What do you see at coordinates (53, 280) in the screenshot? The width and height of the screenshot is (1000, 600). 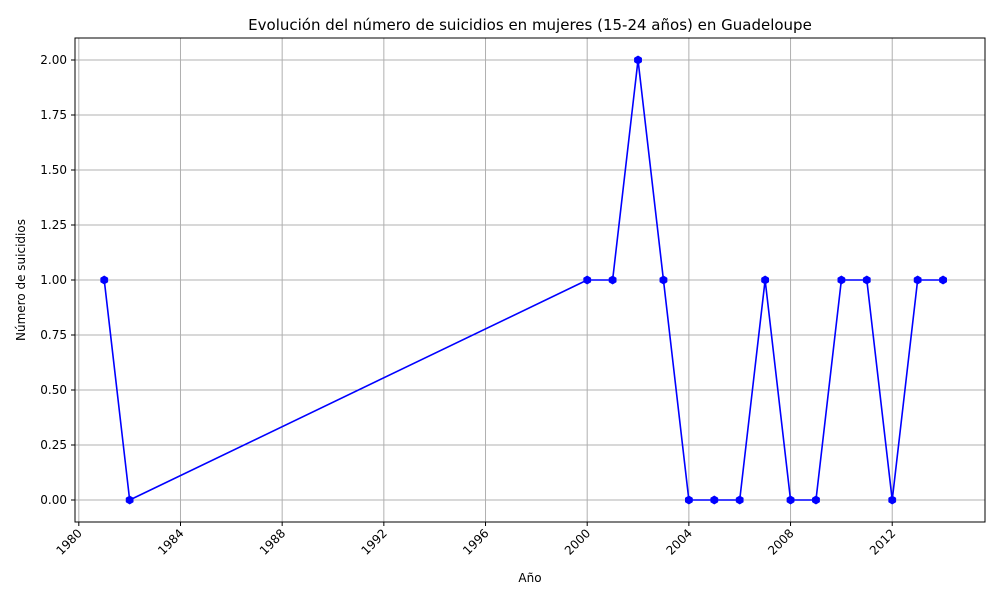 I see `y-tick-label: 1.00` at bounding box center [53, 280].